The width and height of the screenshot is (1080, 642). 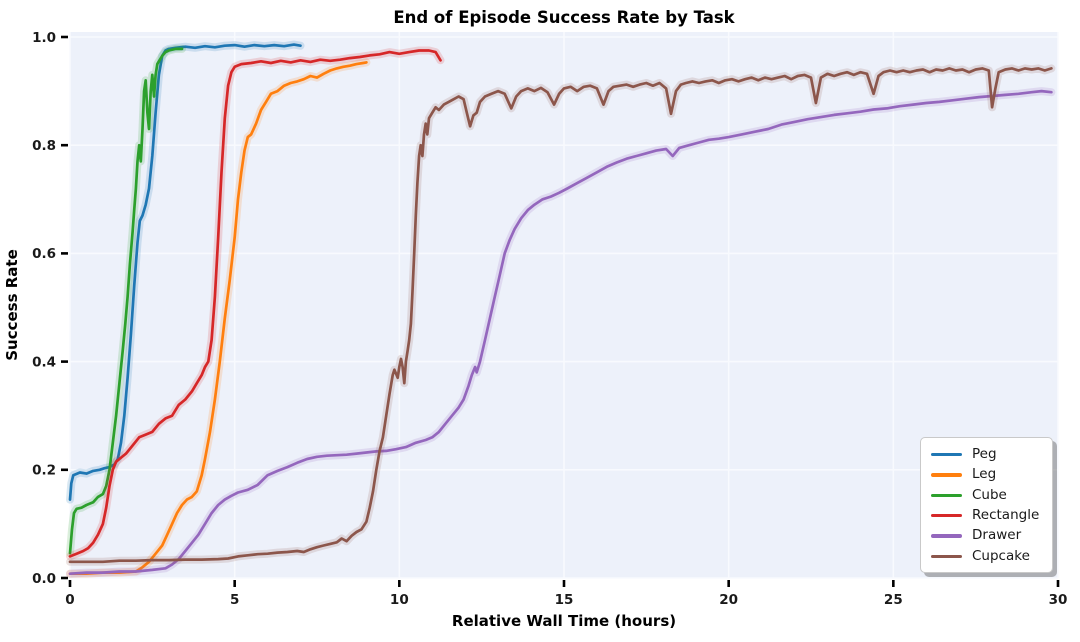 I want to click on x-tick-label: 0, so click(x=69, y=600).